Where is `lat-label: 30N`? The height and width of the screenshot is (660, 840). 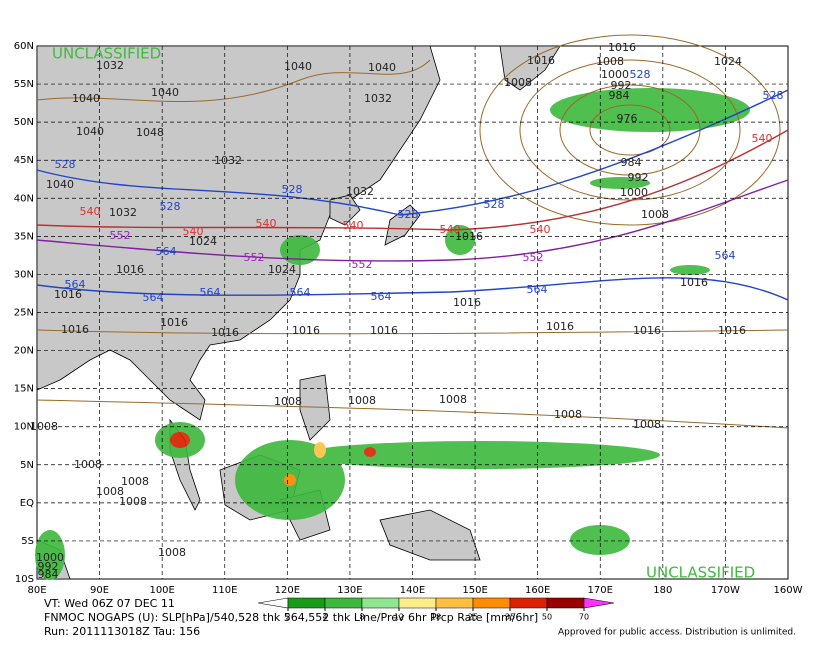
lat-label: 30N is located at coordinates (24, 274).